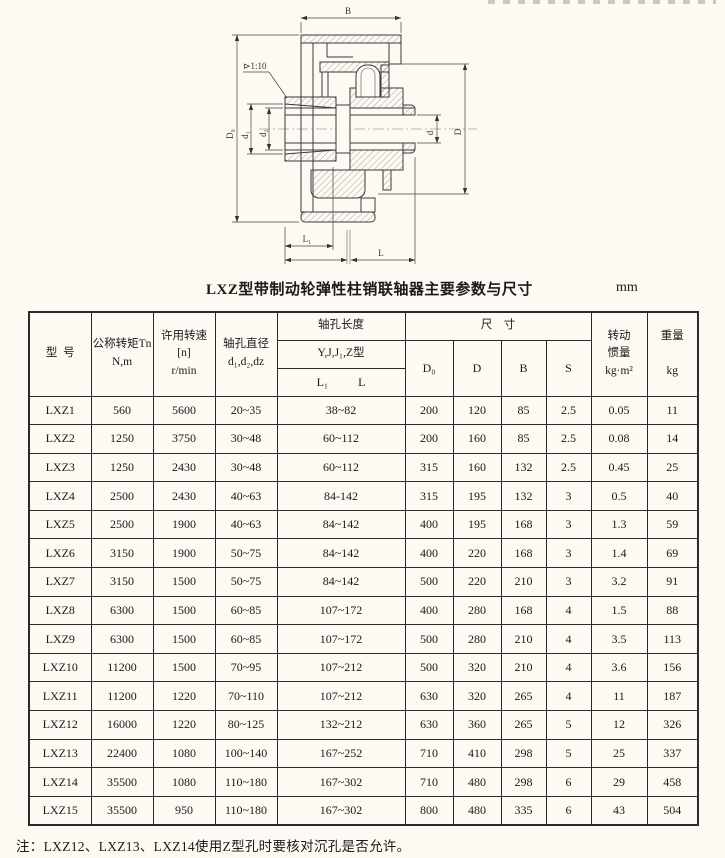 The image size is (725, 858). What do you see at coordinates (363, 610) in the screenshot?
I see `table-row: LXZ8 6300 1500 60~85 107~172 400 280 168 4 1.5 88` at bounding box center [363, 610].